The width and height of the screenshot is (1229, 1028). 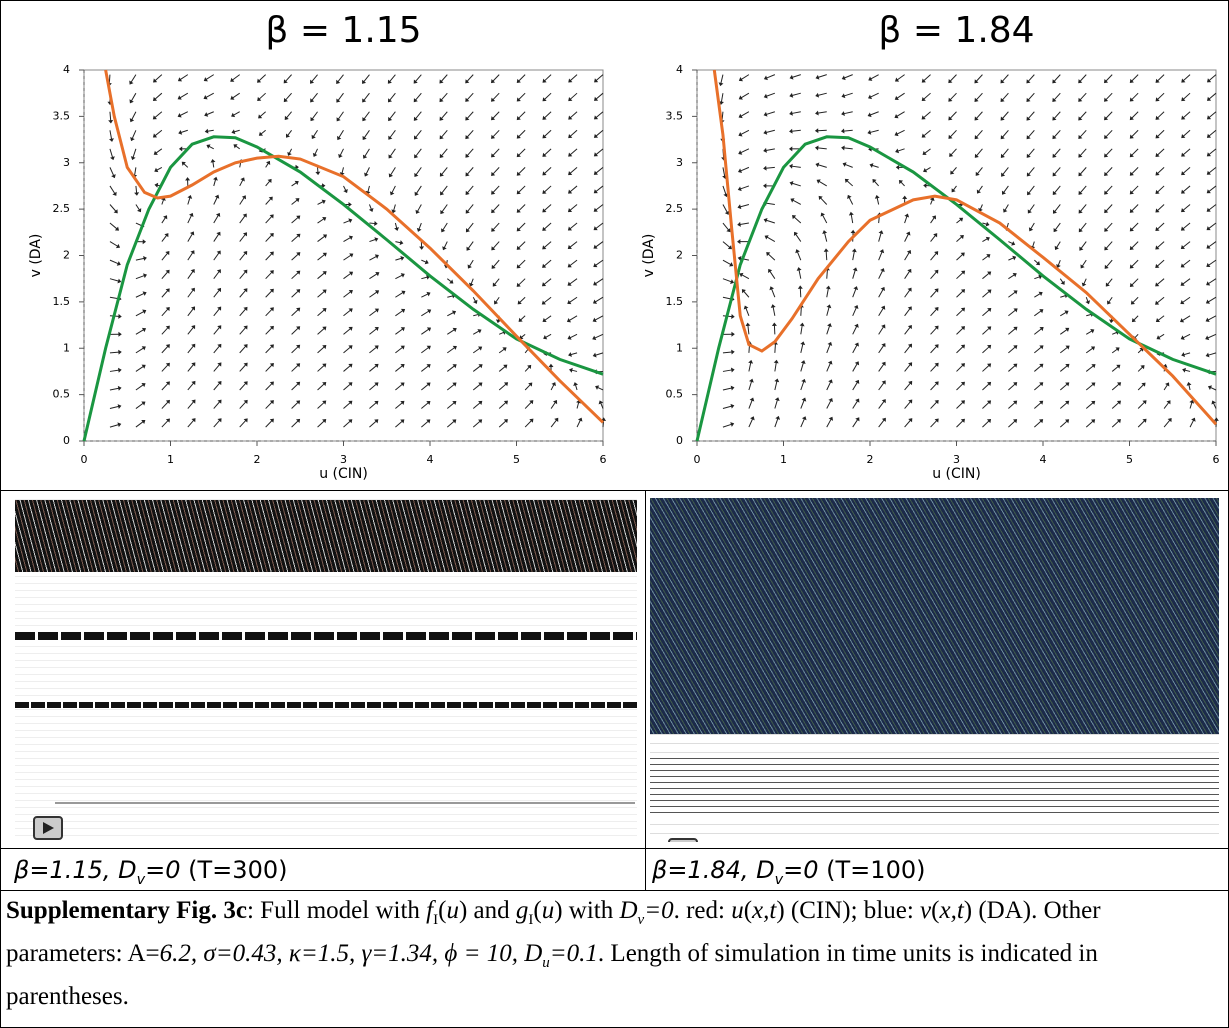 I want to click on caption-text: (, so click(x=748, y=910).